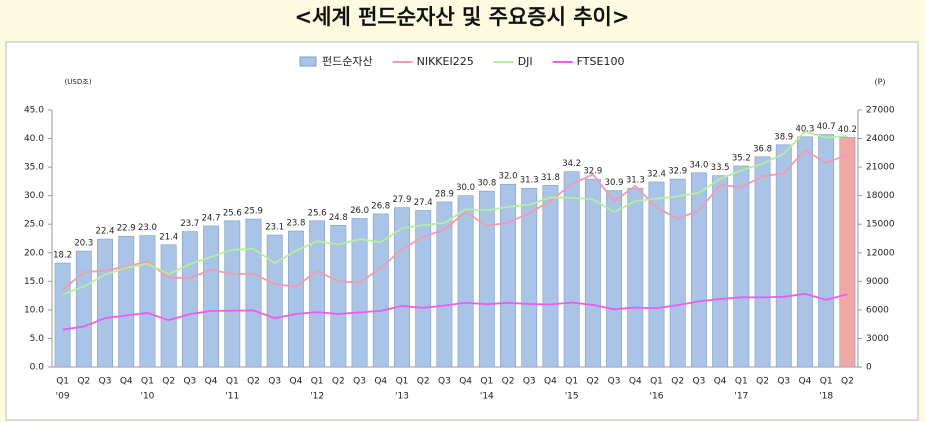 The height and width of the screenshot is (422, 925). What do you see at coordinates (826, 127) in the screenshot?
I see `data-label: 40.7` at bounding box center [826, 127].